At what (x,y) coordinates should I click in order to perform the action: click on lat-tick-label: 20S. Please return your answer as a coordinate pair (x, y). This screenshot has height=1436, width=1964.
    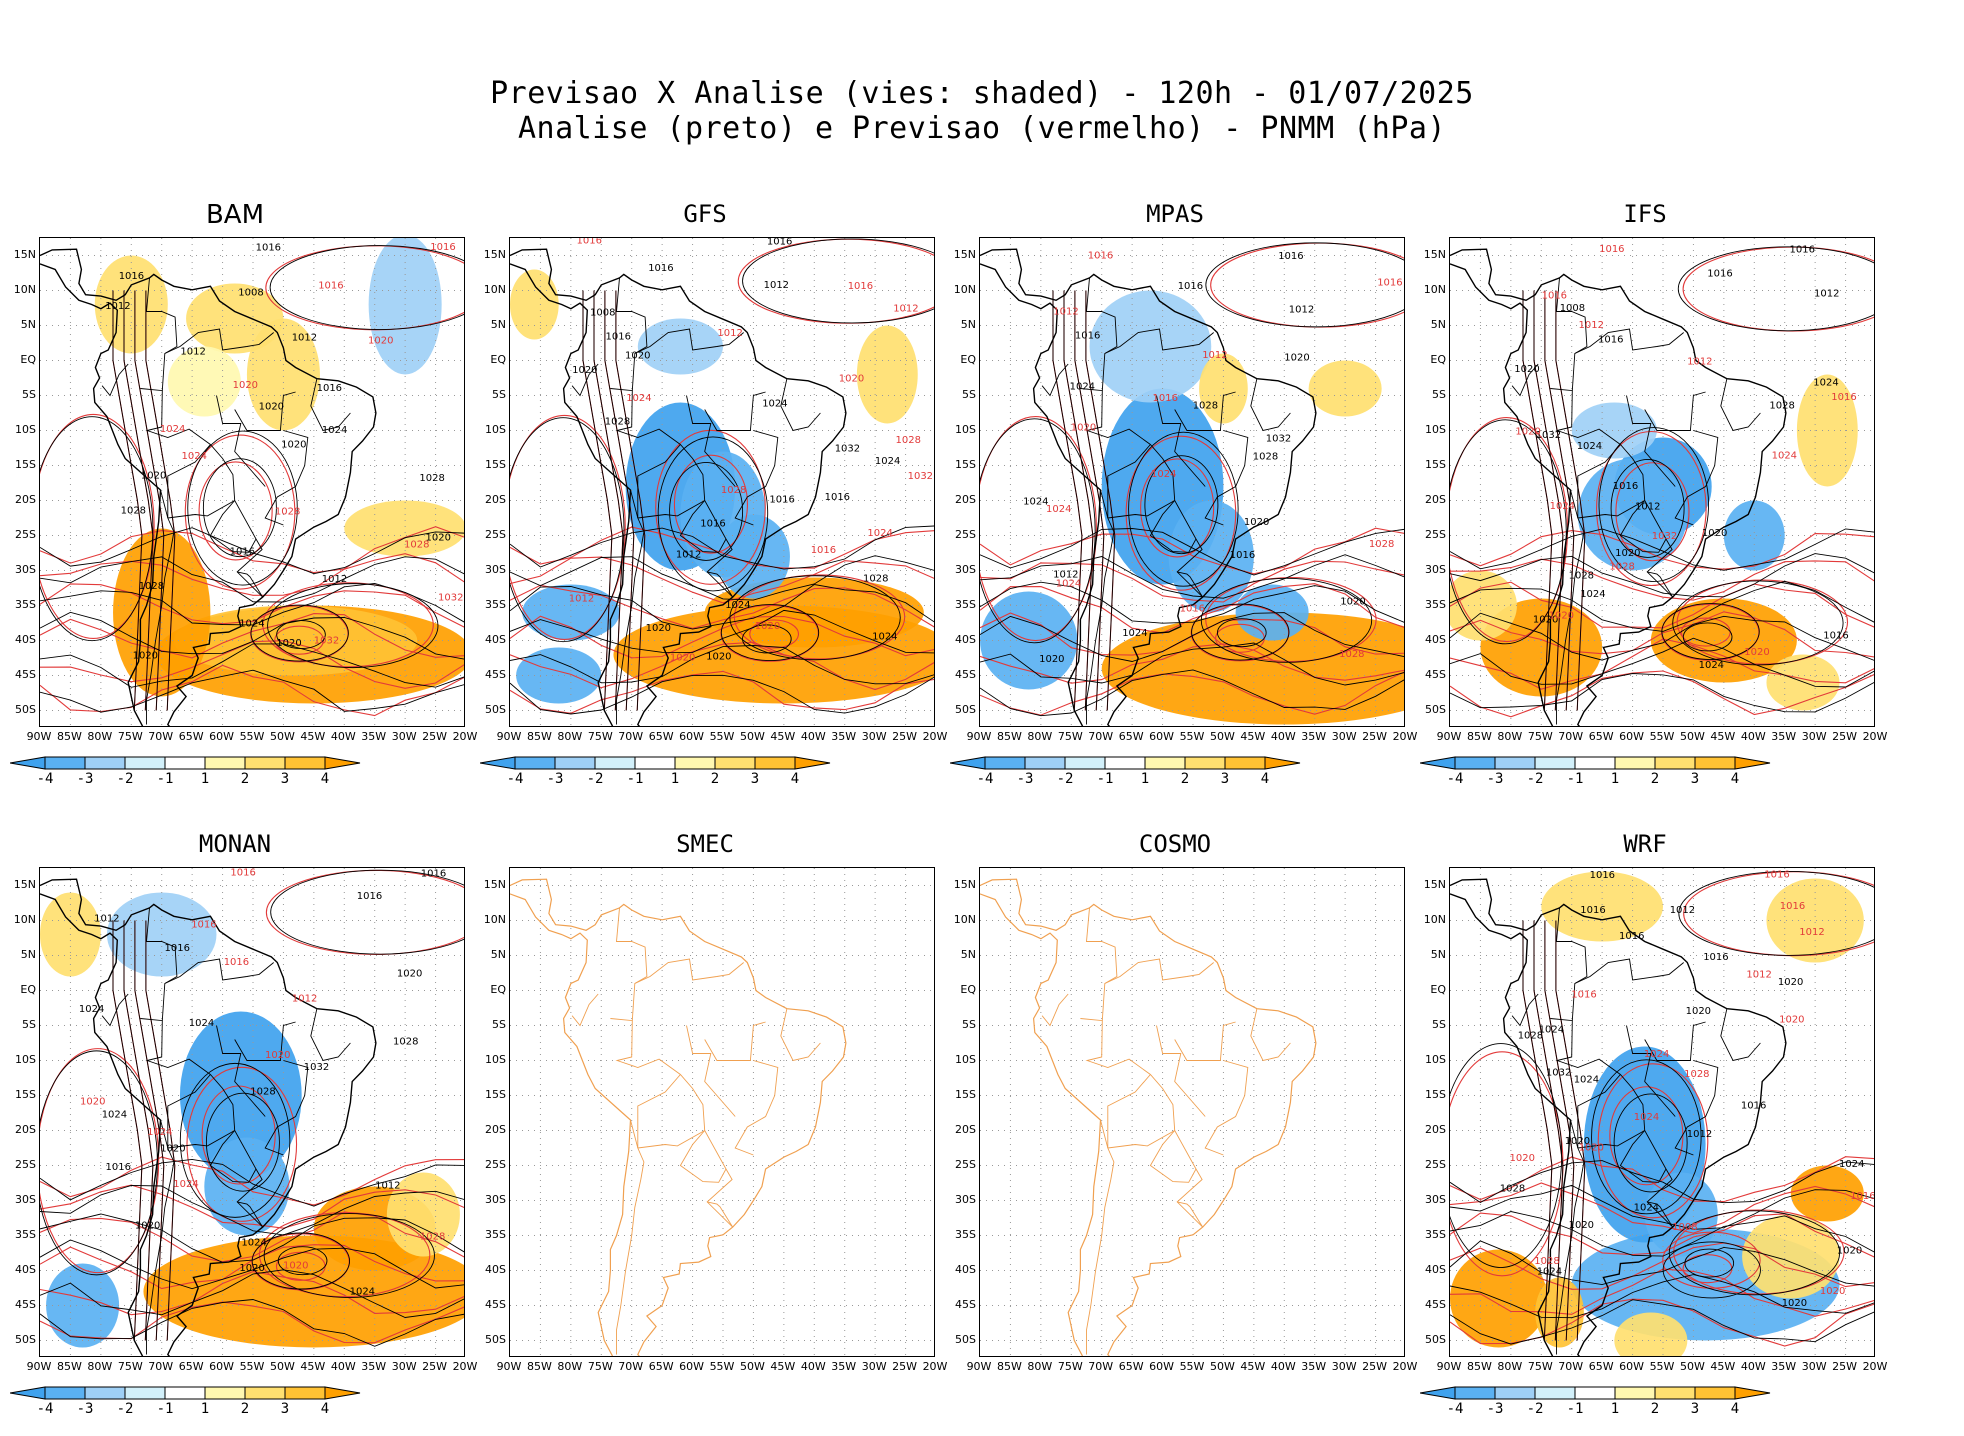
    Looking at the image, I should click on (495, 499).